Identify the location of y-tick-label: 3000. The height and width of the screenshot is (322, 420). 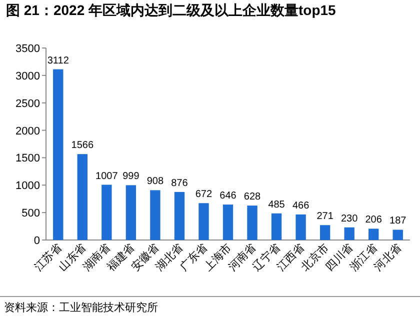
(28, 76).